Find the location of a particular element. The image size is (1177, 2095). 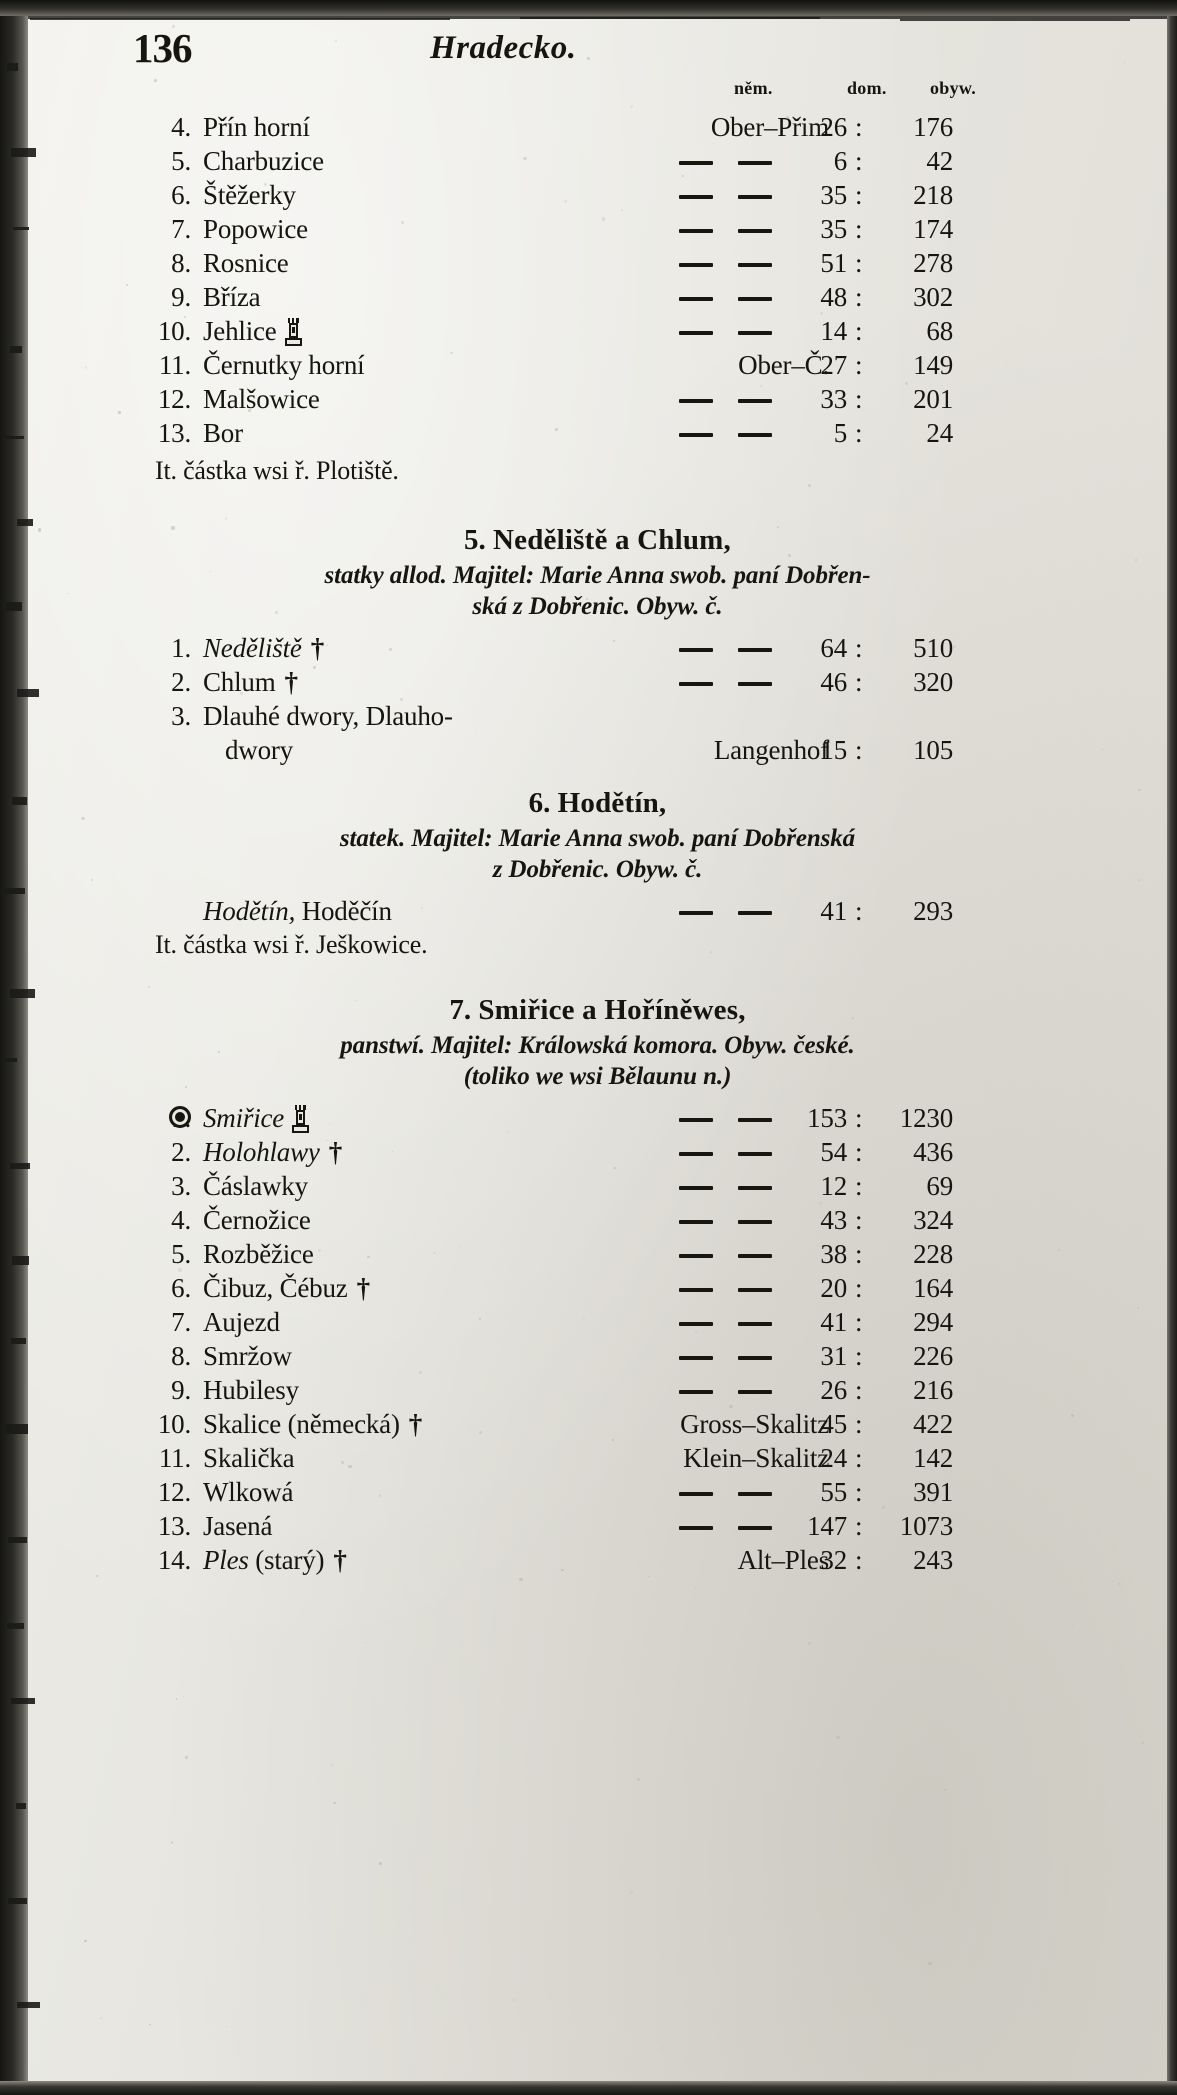

row-index: 10. is located at coordinates (174, 1424).